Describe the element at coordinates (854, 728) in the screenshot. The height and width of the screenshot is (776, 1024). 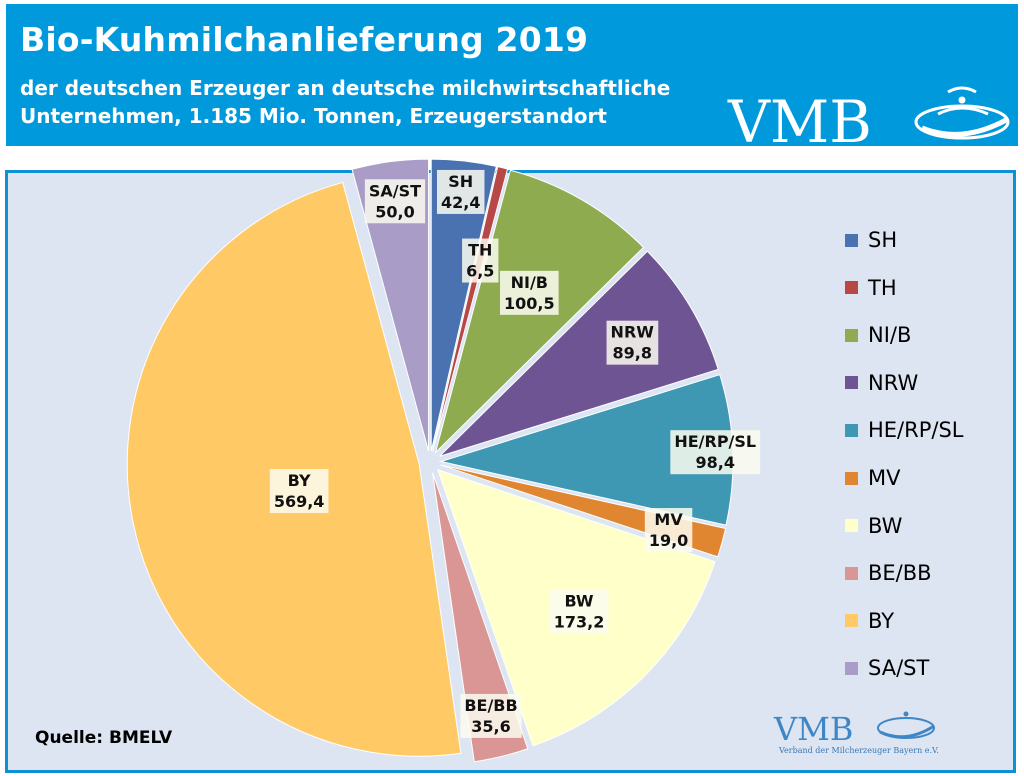
I see `vmb-footer-logo: VMB` at that location.